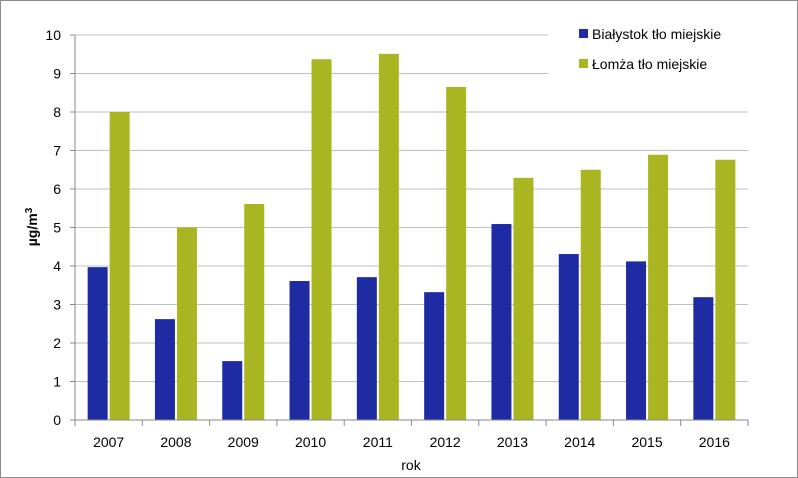 This screenshot has width=798, height=478. Describe the element at coordinates (649, 64) in the screenshot. I see `legend-label-lomza: Łomża tło miejskie` at that location.